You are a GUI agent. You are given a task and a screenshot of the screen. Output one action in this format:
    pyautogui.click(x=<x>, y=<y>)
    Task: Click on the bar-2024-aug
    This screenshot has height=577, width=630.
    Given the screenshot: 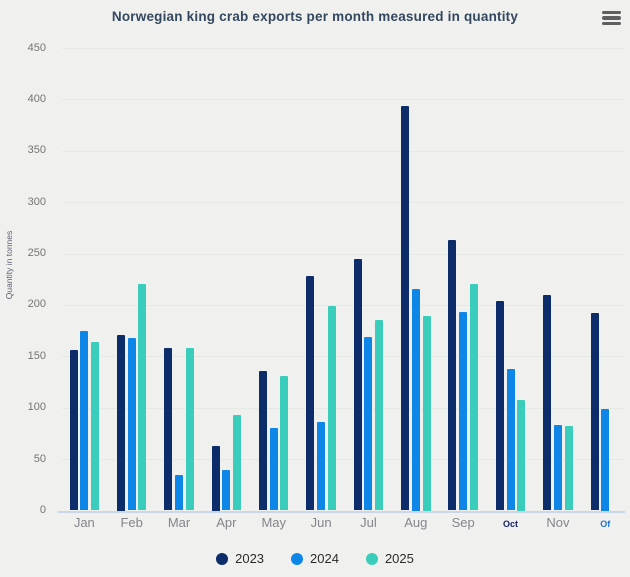 What is the action you would take?
    pyautogui.click(x=415, y=399)
    